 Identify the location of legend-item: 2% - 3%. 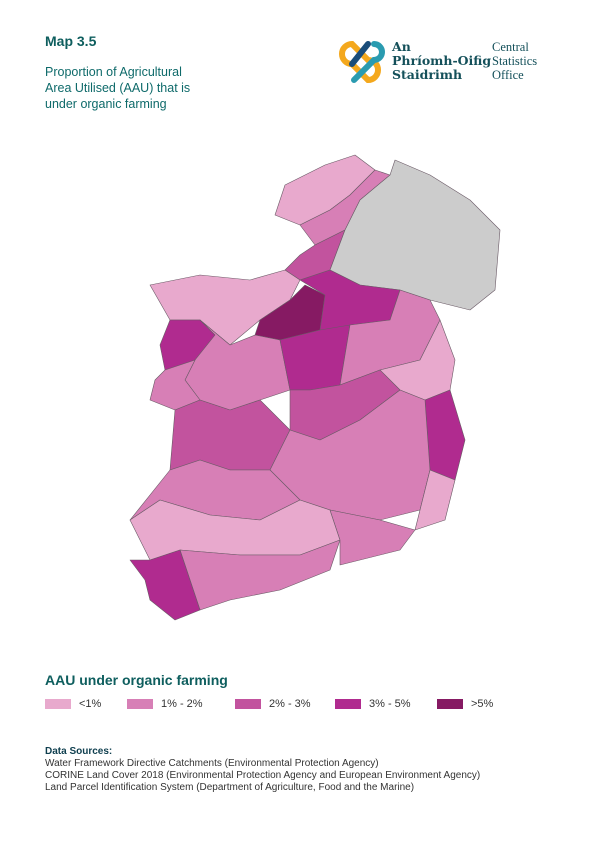
(273, 704).